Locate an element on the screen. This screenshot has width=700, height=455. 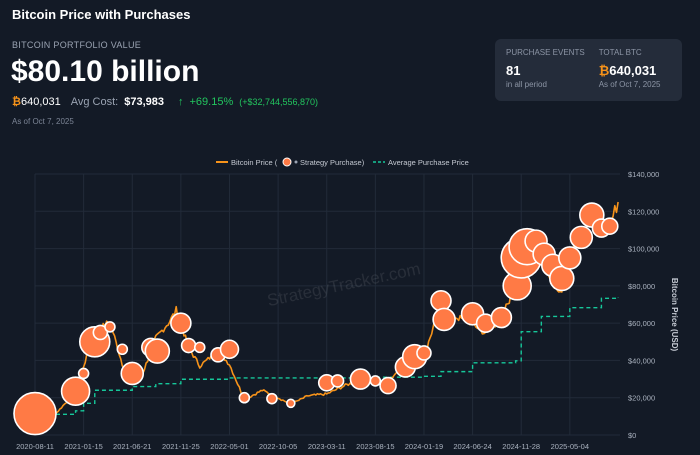
purchase-events-stat: PURCHASE EVENTS 81 in all period is located at coordinates (545, 70).